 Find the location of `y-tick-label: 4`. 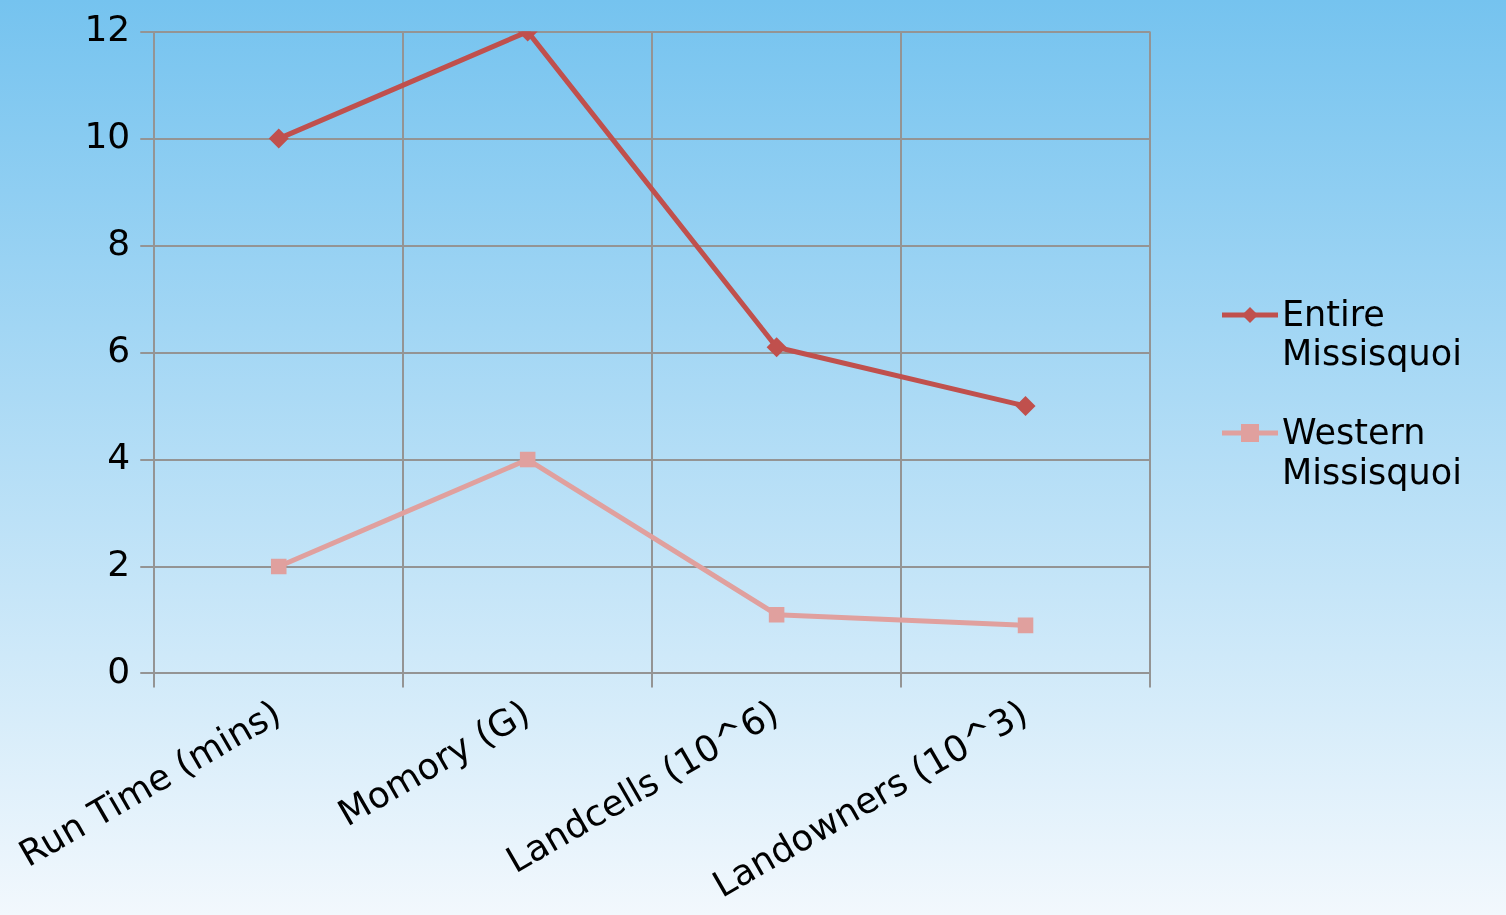

y-tick-label: 4 is located at coordinates (119, 456).